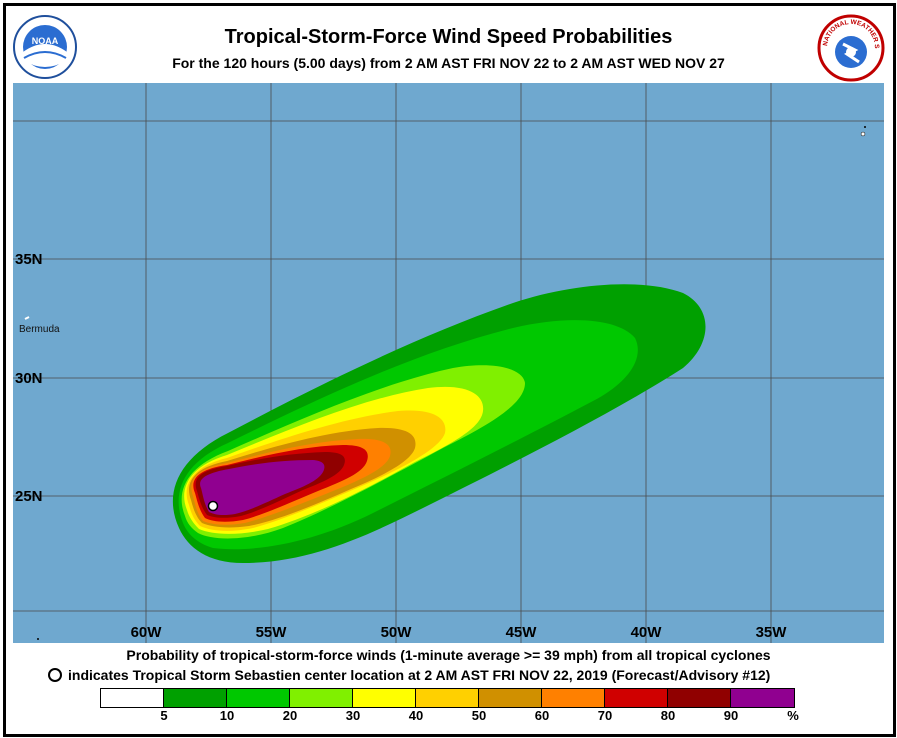 The image size is (897, 738). I want to click on place-label-bermuda: Bermuda, so click(39, 329).